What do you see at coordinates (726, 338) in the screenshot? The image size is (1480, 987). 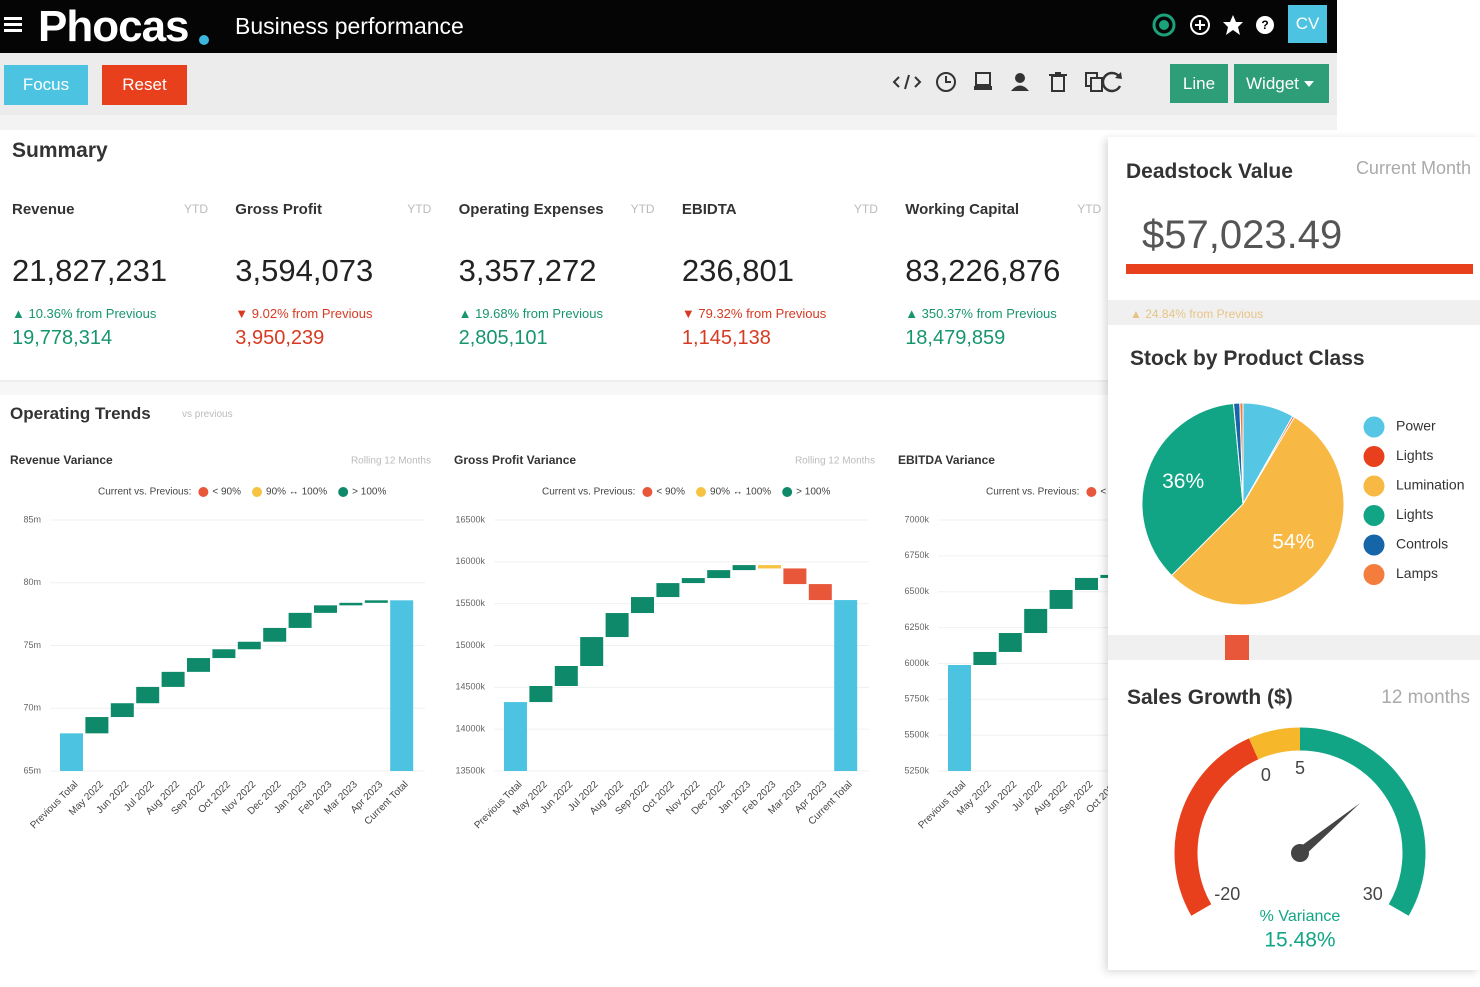 I see `kpi-previous: 1,145,138` at bounding box center [726, 338].